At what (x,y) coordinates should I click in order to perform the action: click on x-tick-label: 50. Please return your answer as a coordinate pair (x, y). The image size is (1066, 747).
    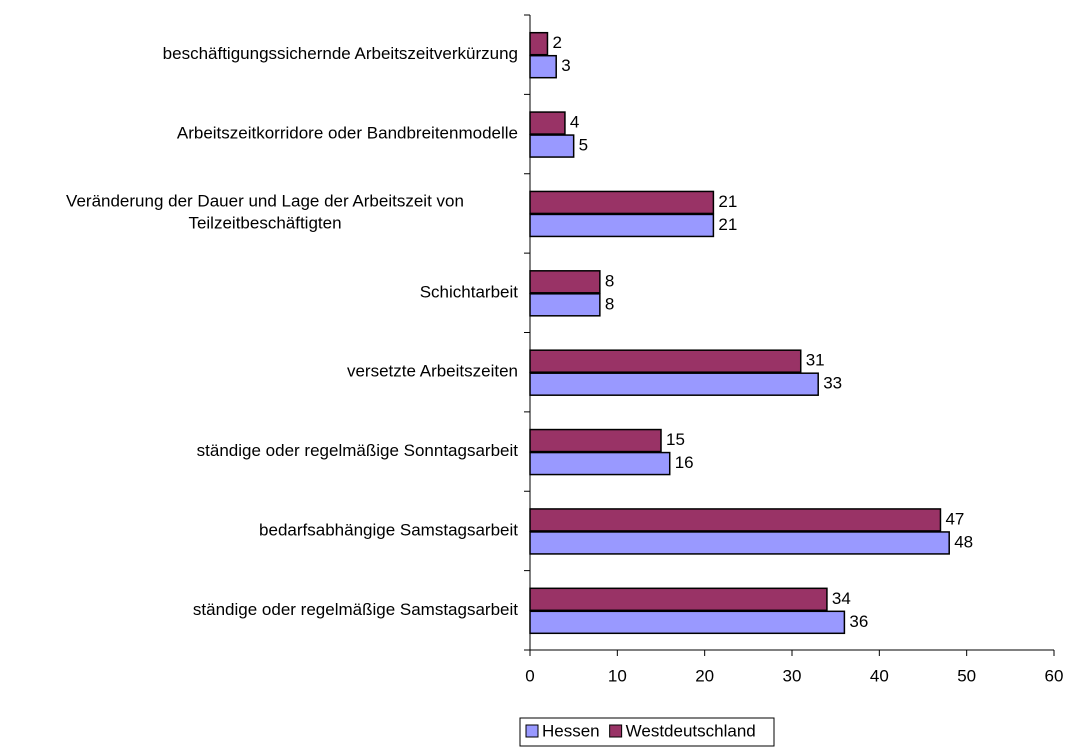
    Looking at the image, I should click on (966, 675).